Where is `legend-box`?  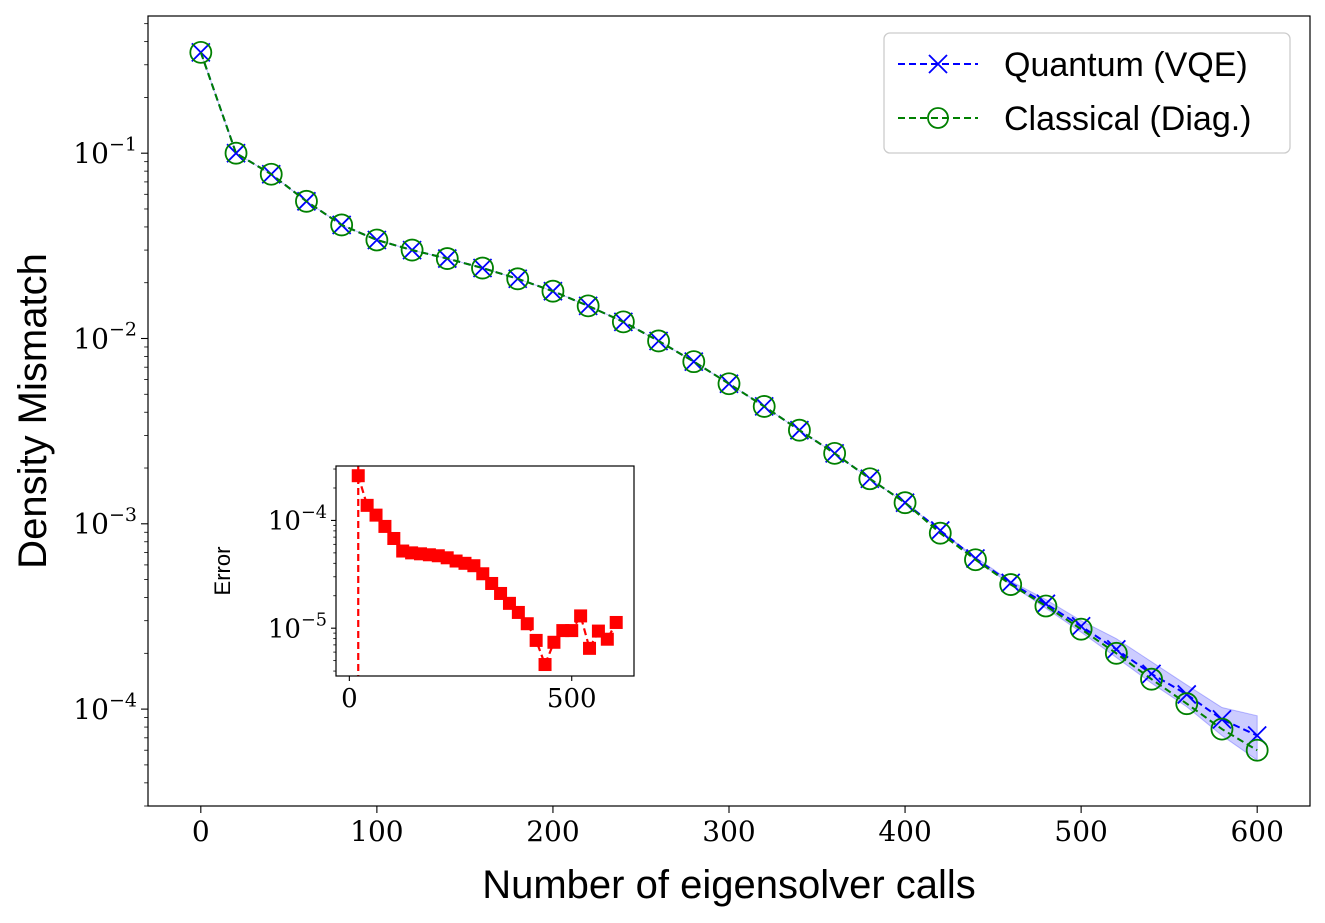
legend-box is located at coordinates (1087, 93).